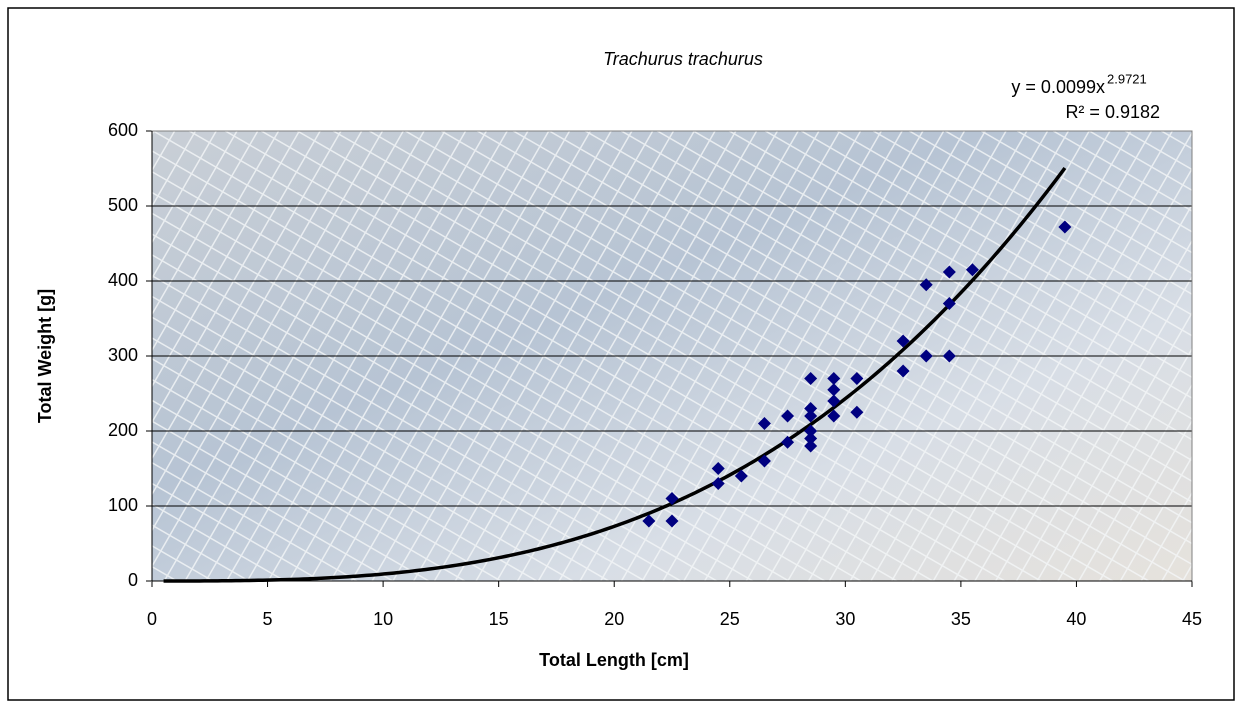  Describe the element at coordinates (845, 619) in the screenshot. I see `x-tick-label: 30` at that location.